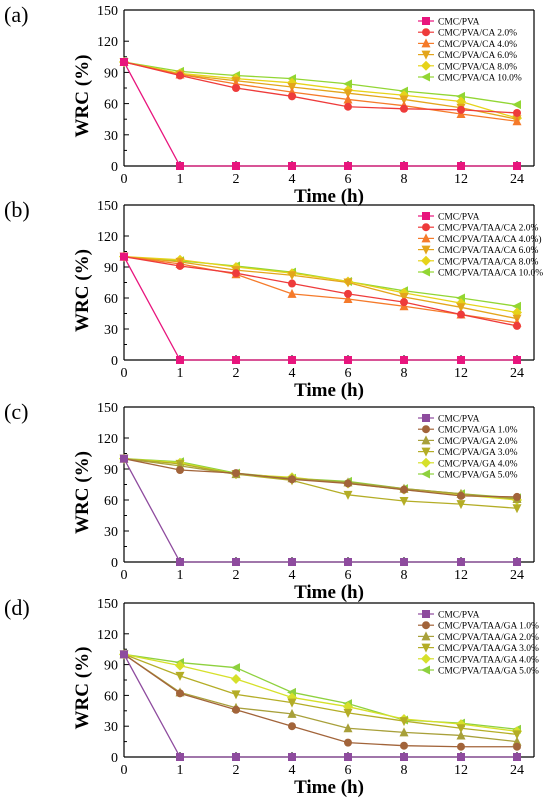 This screenshot has height=806, width=550. I want to click on y-tick-label: 150, so click(107, 206).